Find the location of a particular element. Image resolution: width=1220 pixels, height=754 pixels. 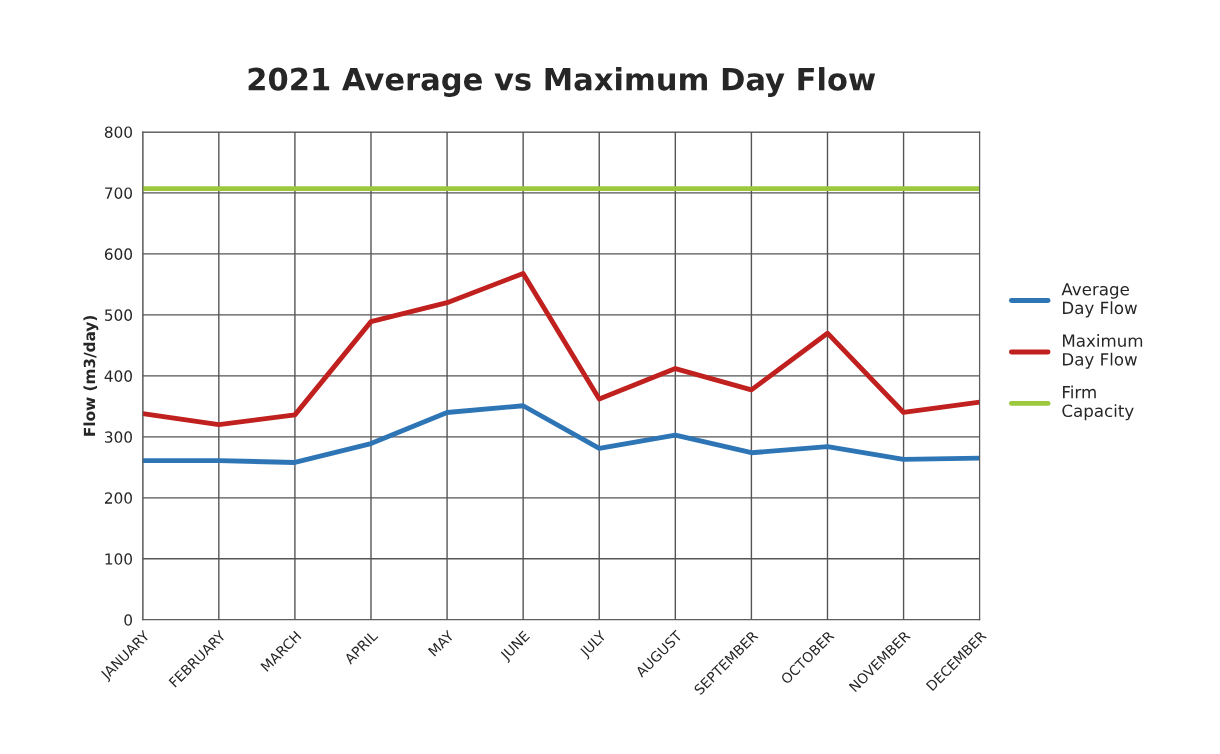

y-tick-label: 300 is located at coordinates (118, 437).